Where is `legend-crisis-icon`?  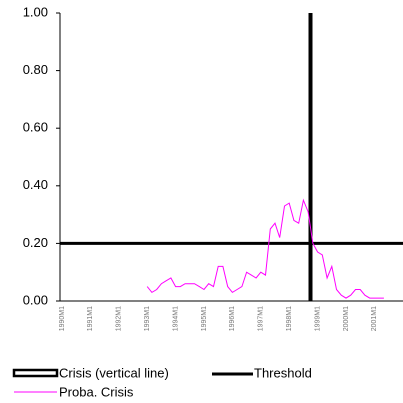 legend-crisis-icon is located at coordinates (35, 373).